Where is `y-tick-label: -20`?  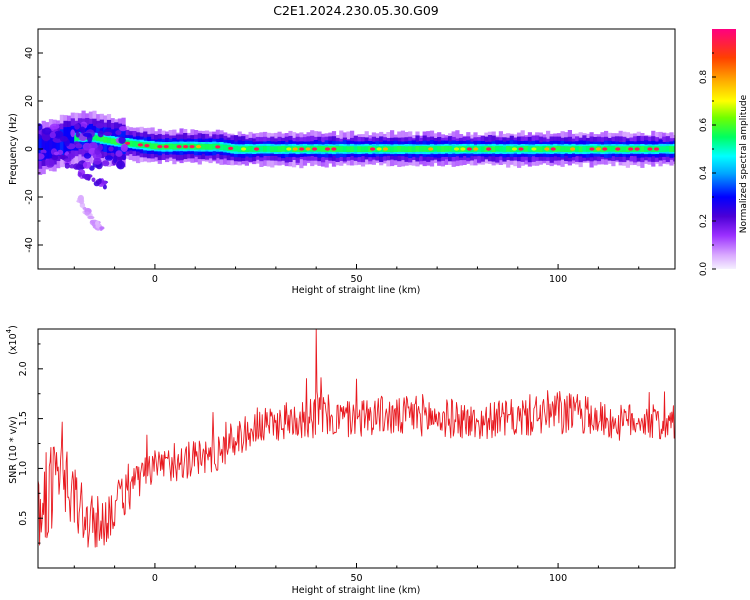
y-tick-label: -20 is located at coordinates (29, 197).